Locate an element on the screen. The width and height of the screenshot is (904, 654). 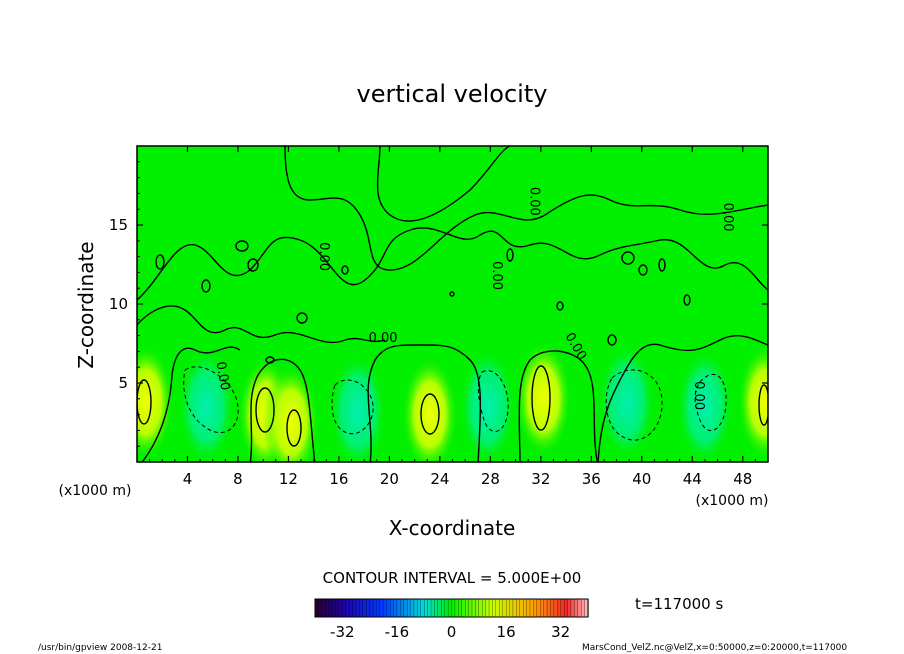
y-tick-label-10: 10 is located at coordinates (118, 304).